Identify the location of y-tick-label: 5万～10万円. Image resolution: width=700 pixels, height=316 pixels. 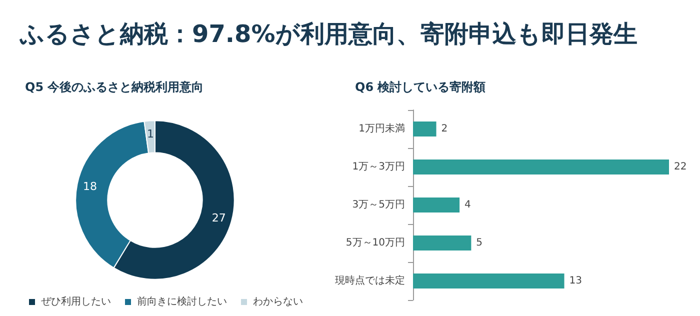
(375, 243).